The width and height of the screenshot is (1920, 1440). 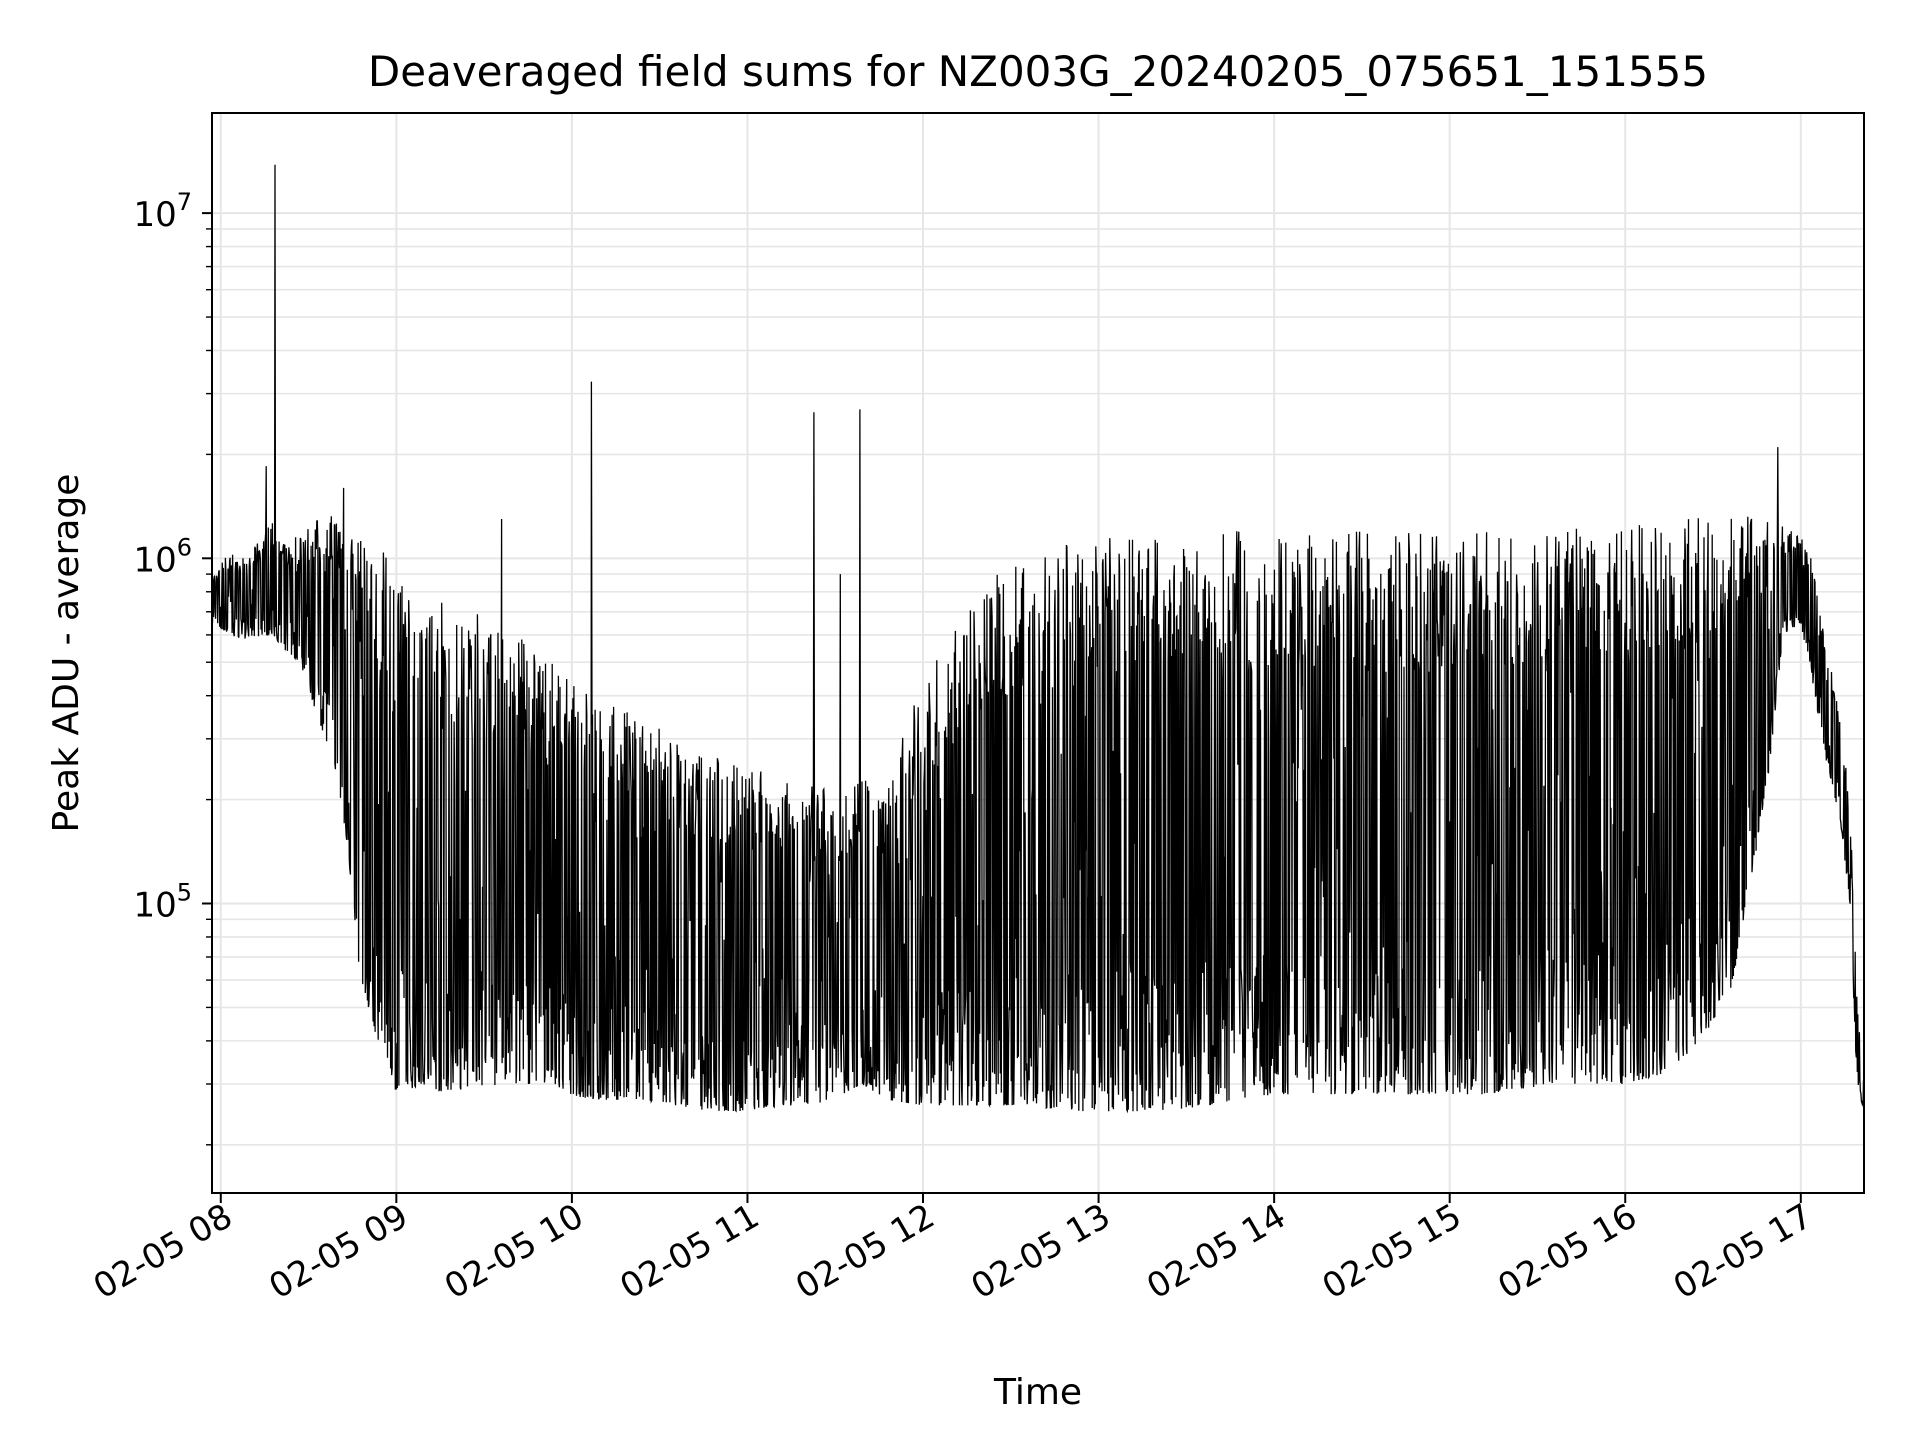 What do you see at coordinates (162, 556) in the screenshot?
I see `y-tick-label: 10⁶` at bounding box center [162, 556].